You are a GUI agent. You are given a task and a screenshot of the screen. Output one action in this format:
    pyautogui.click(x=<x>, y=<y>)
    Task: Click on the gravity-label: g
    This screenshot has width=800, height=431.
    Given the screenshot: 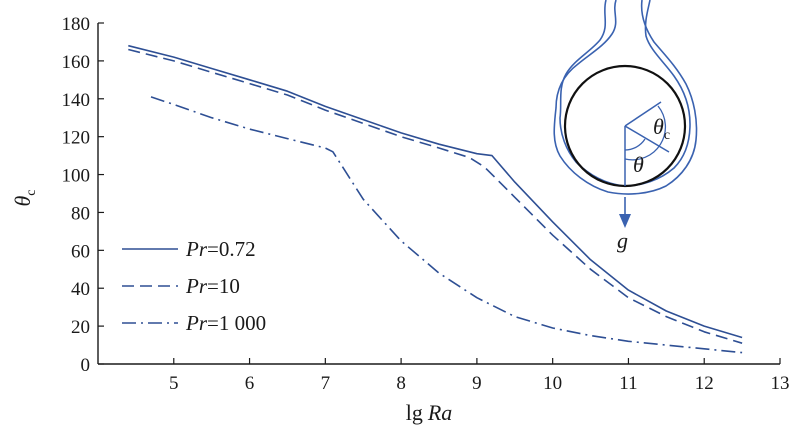 What is the action you would take?
    pyautogui.click(x=622, y=240)
    